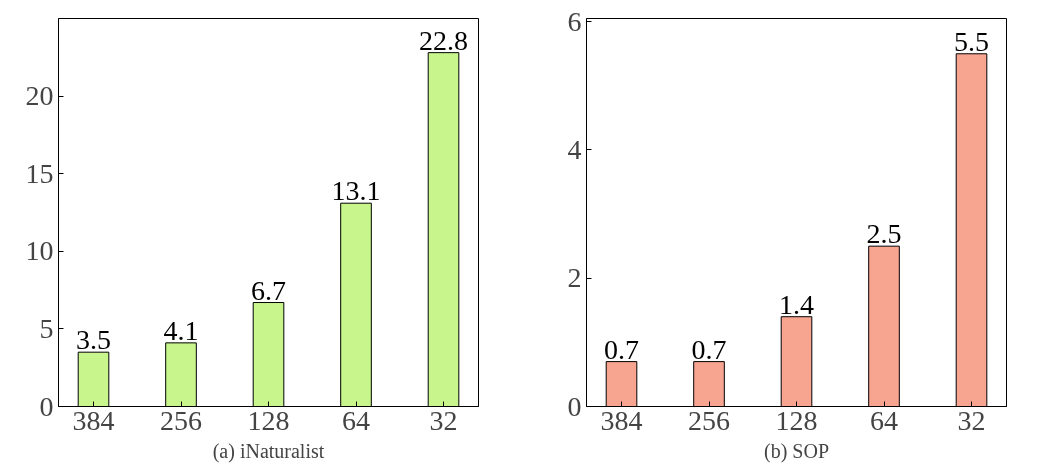 This screenshot has width=1059, height=466. What do you see at coordinates (574, 21) in the screenshot?
I see `y-tick-label: 6` at bounding box center [574, 21].